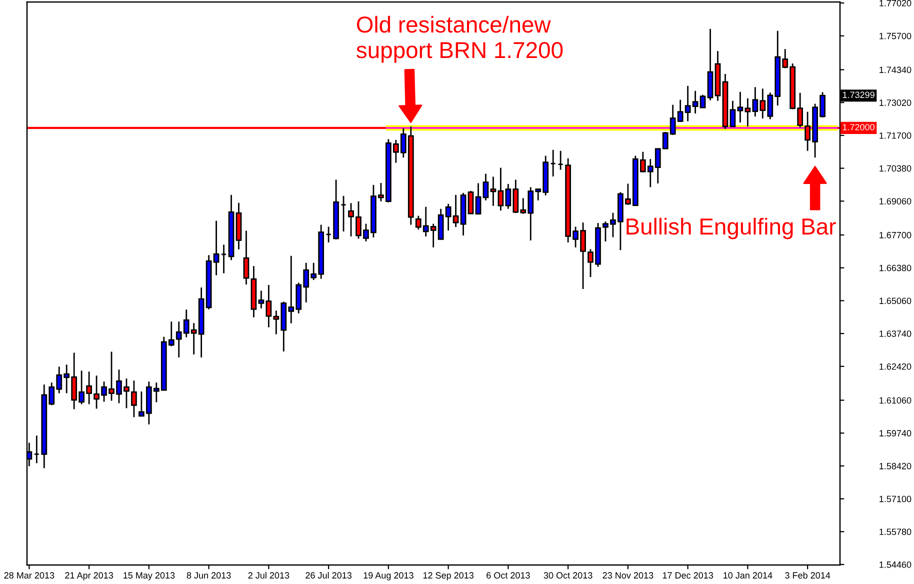 This screenshot has height=584, width=914. What do you see at coordinates (269, 575) in the screenshot?
I see `x-tick-label: 2 Jul 2013` at bounding box center [269, 575].